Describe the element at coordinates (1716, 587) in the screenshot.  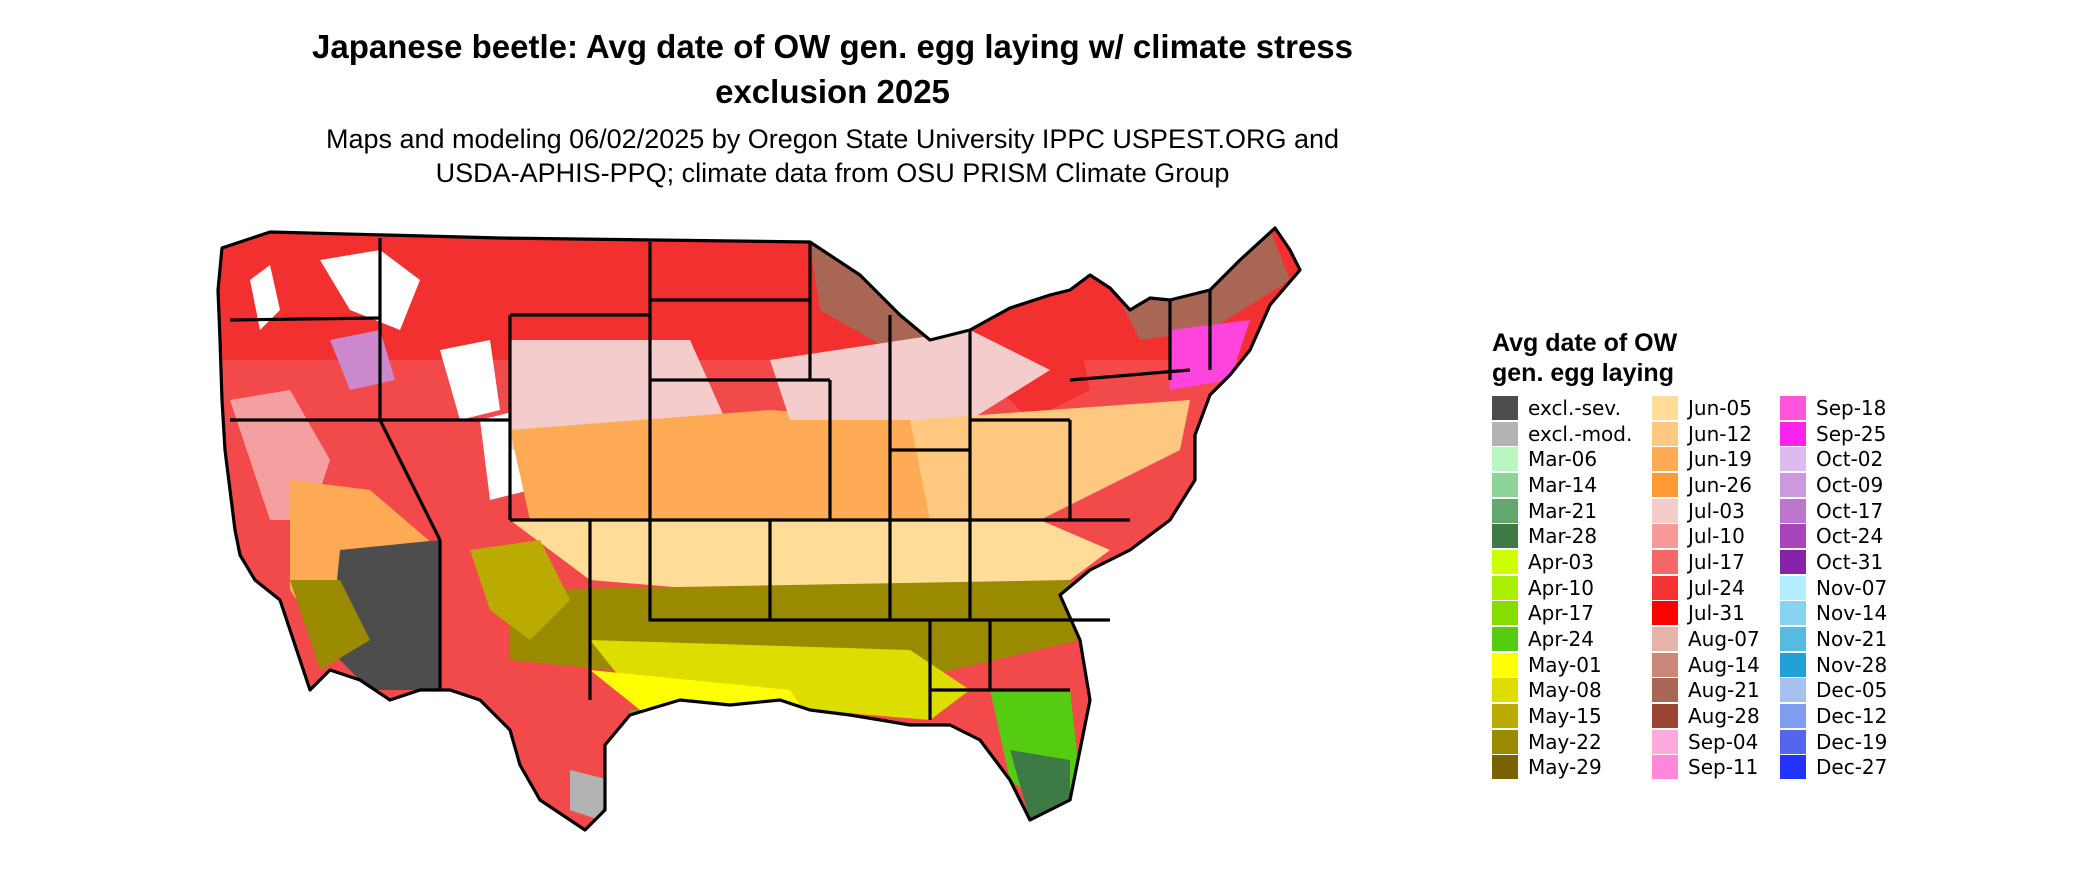
I see `legend-label: Jul-24` at that location.